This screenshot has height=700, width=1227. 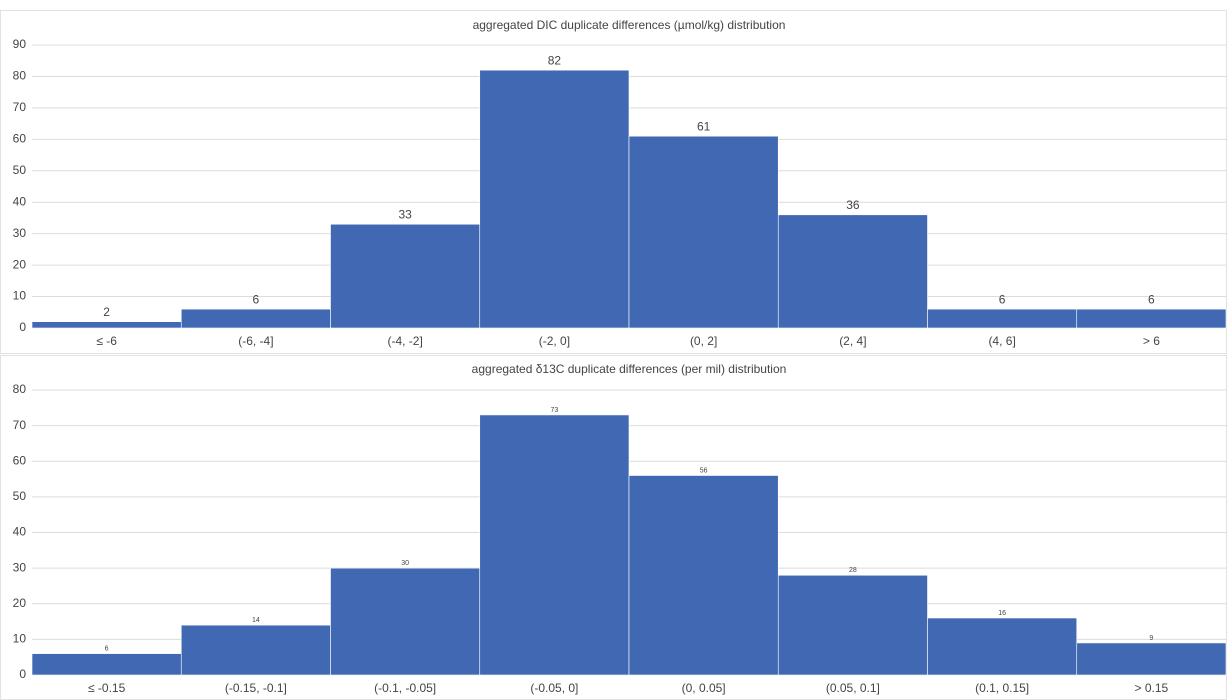 What do you see at coordinates (704, 126) in the screenshot?
I see `data-label: 61` at bounding box center [704, 126].